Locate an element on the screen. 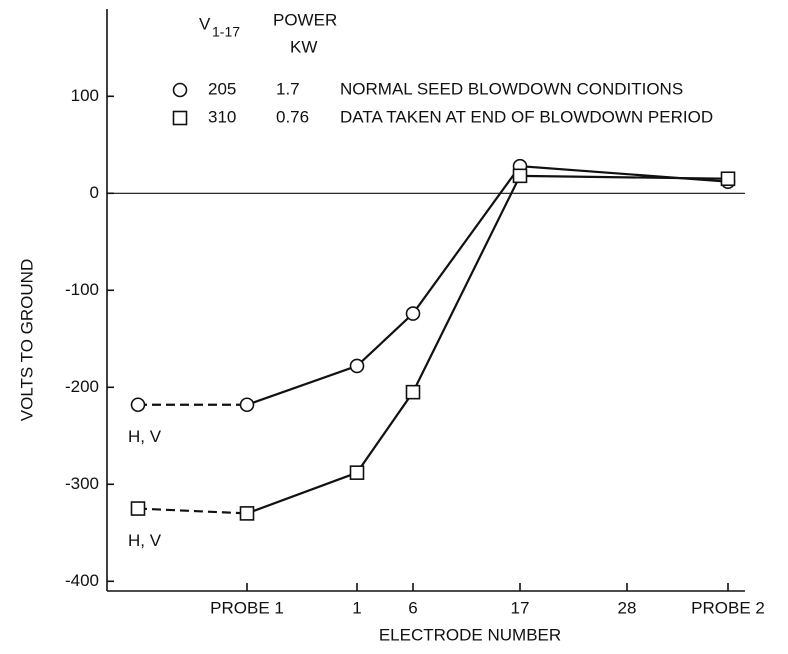 This screenshot has height=654, width=788. legend-label: NORMAL SEED BLOWDOWN CONDITIONS is located at coordinates (511, 88).